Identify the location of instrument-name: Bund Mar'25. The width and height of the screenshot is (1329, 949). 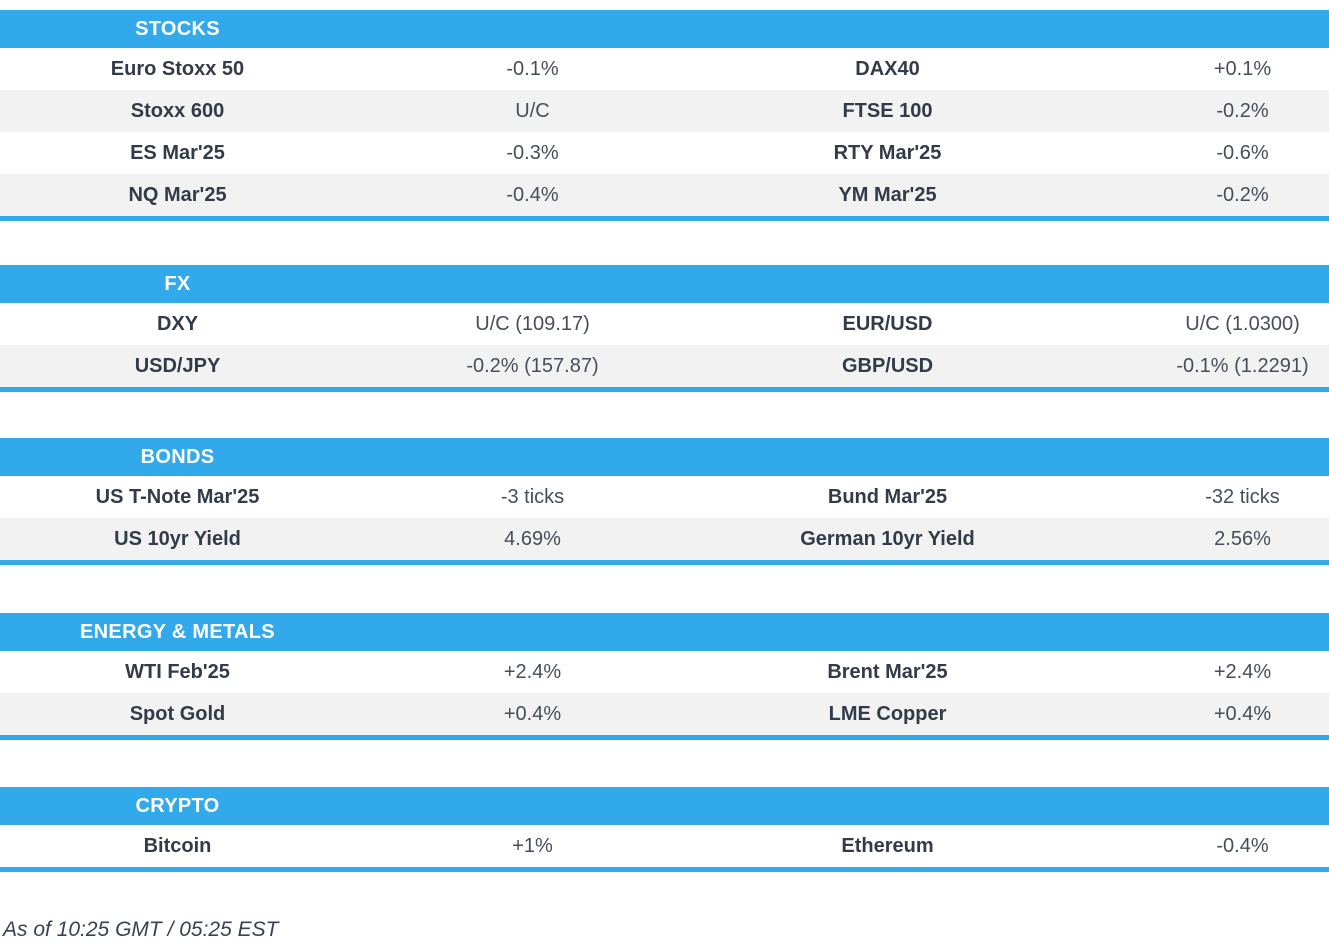
(887, 497).